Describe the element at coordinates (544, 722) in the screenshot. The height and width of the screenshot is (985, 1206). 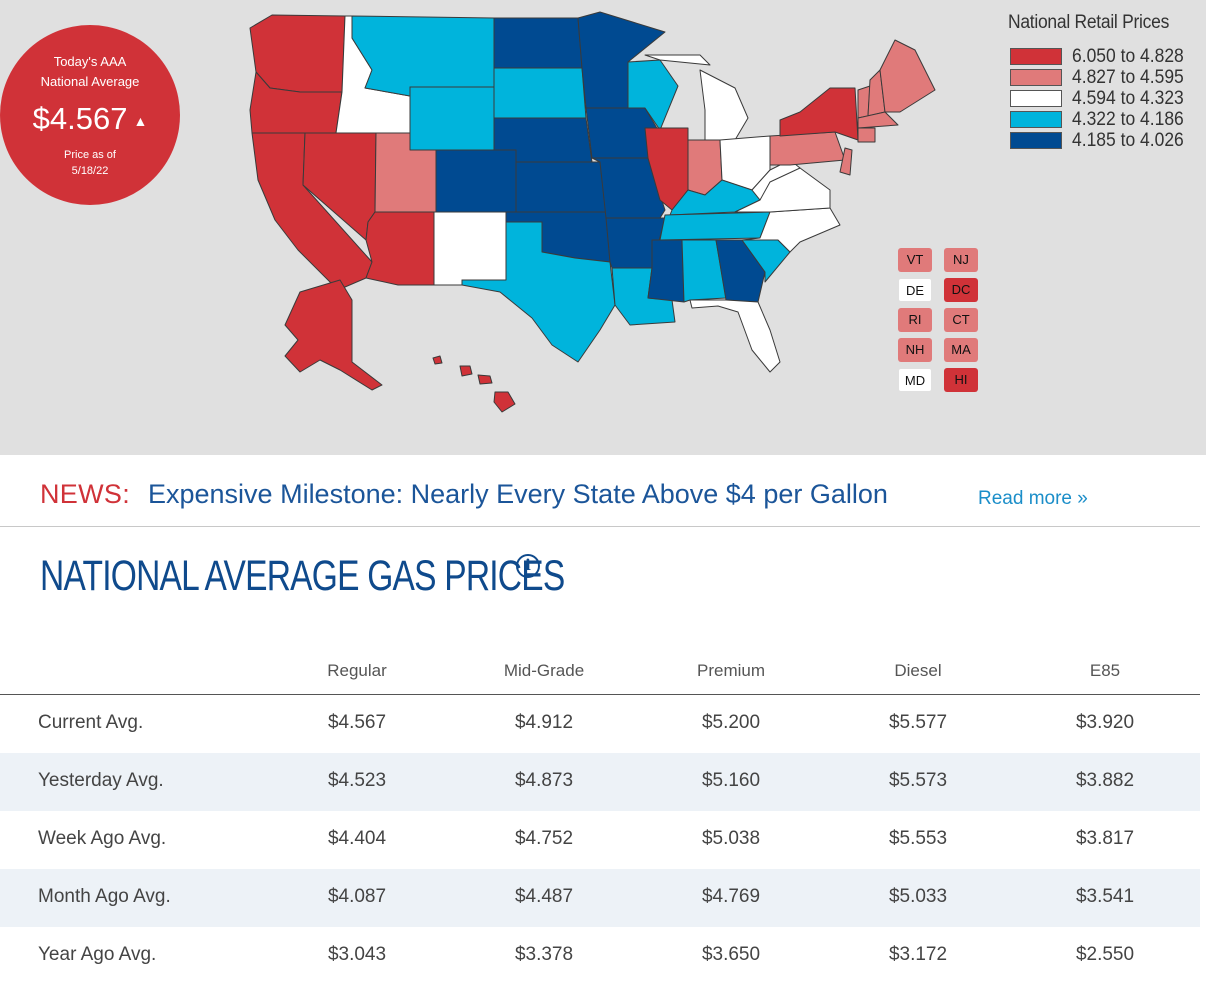
I see `table-cell: $4.912` at that location.